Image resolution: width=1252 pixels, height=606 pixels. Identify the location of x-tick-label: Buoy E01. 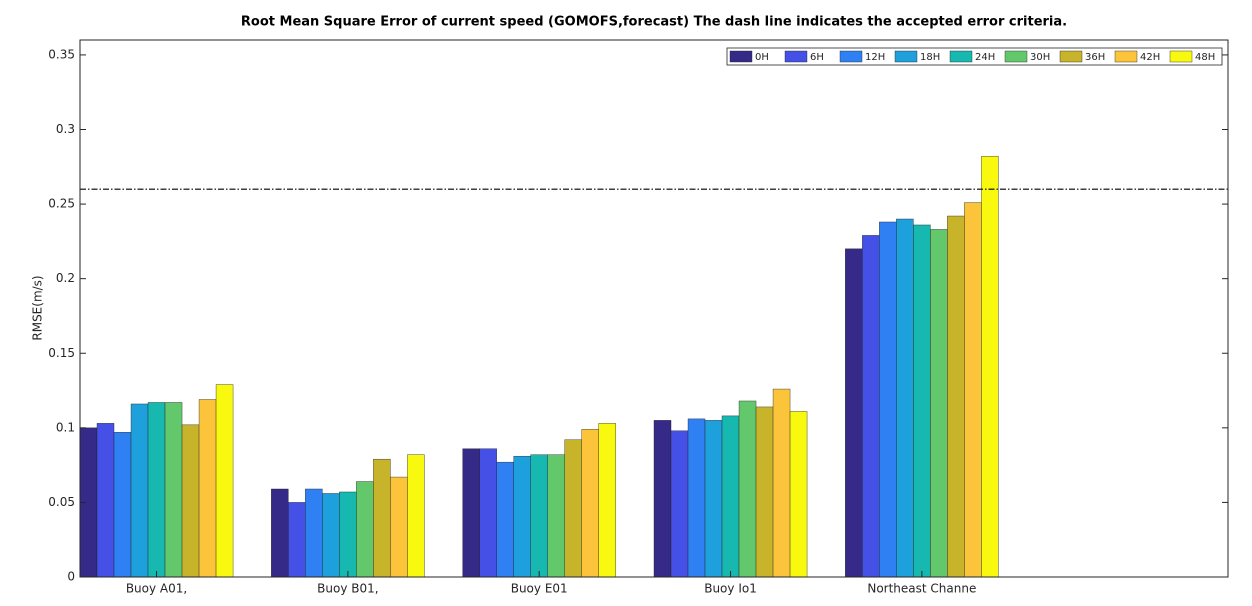
(539, 589).